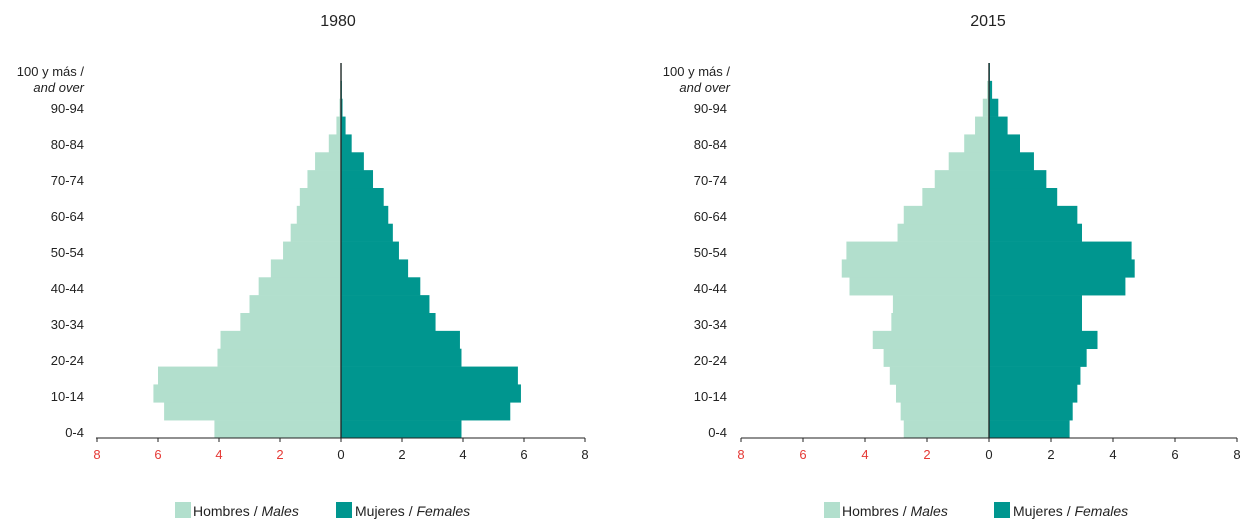  I want to click on age-label: 80-84, so click(67, 144).